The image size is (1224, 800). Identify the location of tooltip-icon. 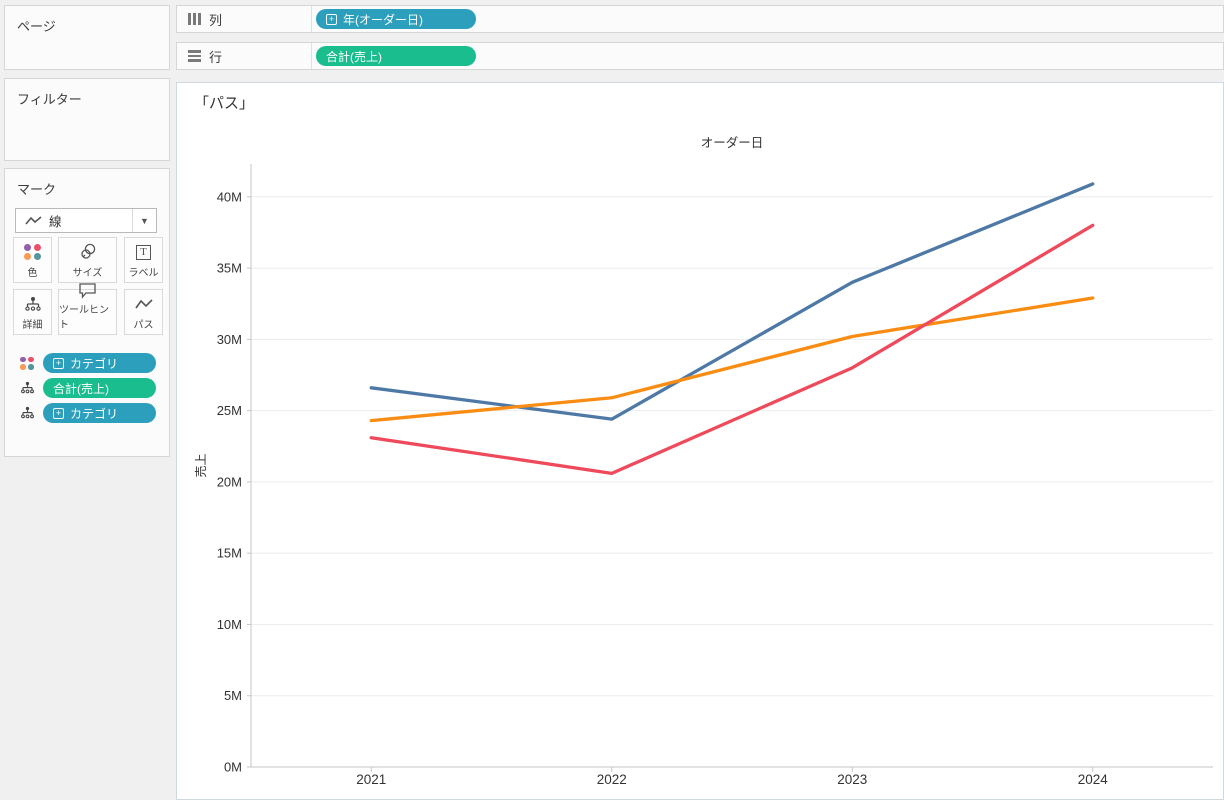
(87, 290).